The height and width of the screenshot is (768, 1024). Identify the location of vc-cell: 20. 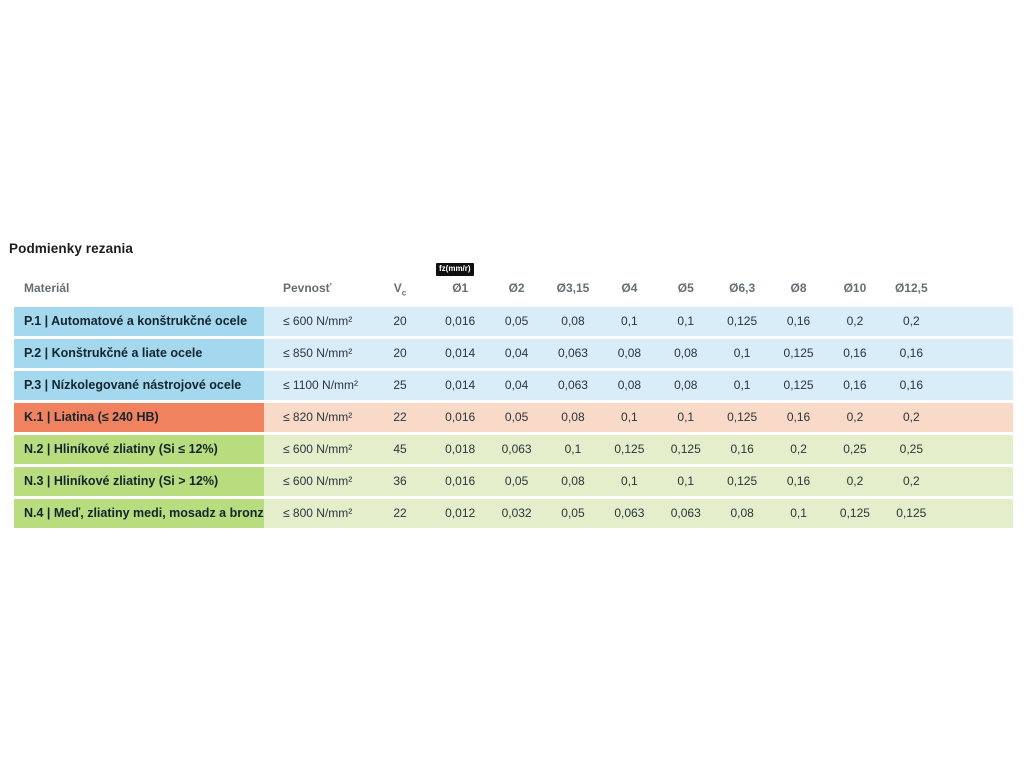
(400, 353).